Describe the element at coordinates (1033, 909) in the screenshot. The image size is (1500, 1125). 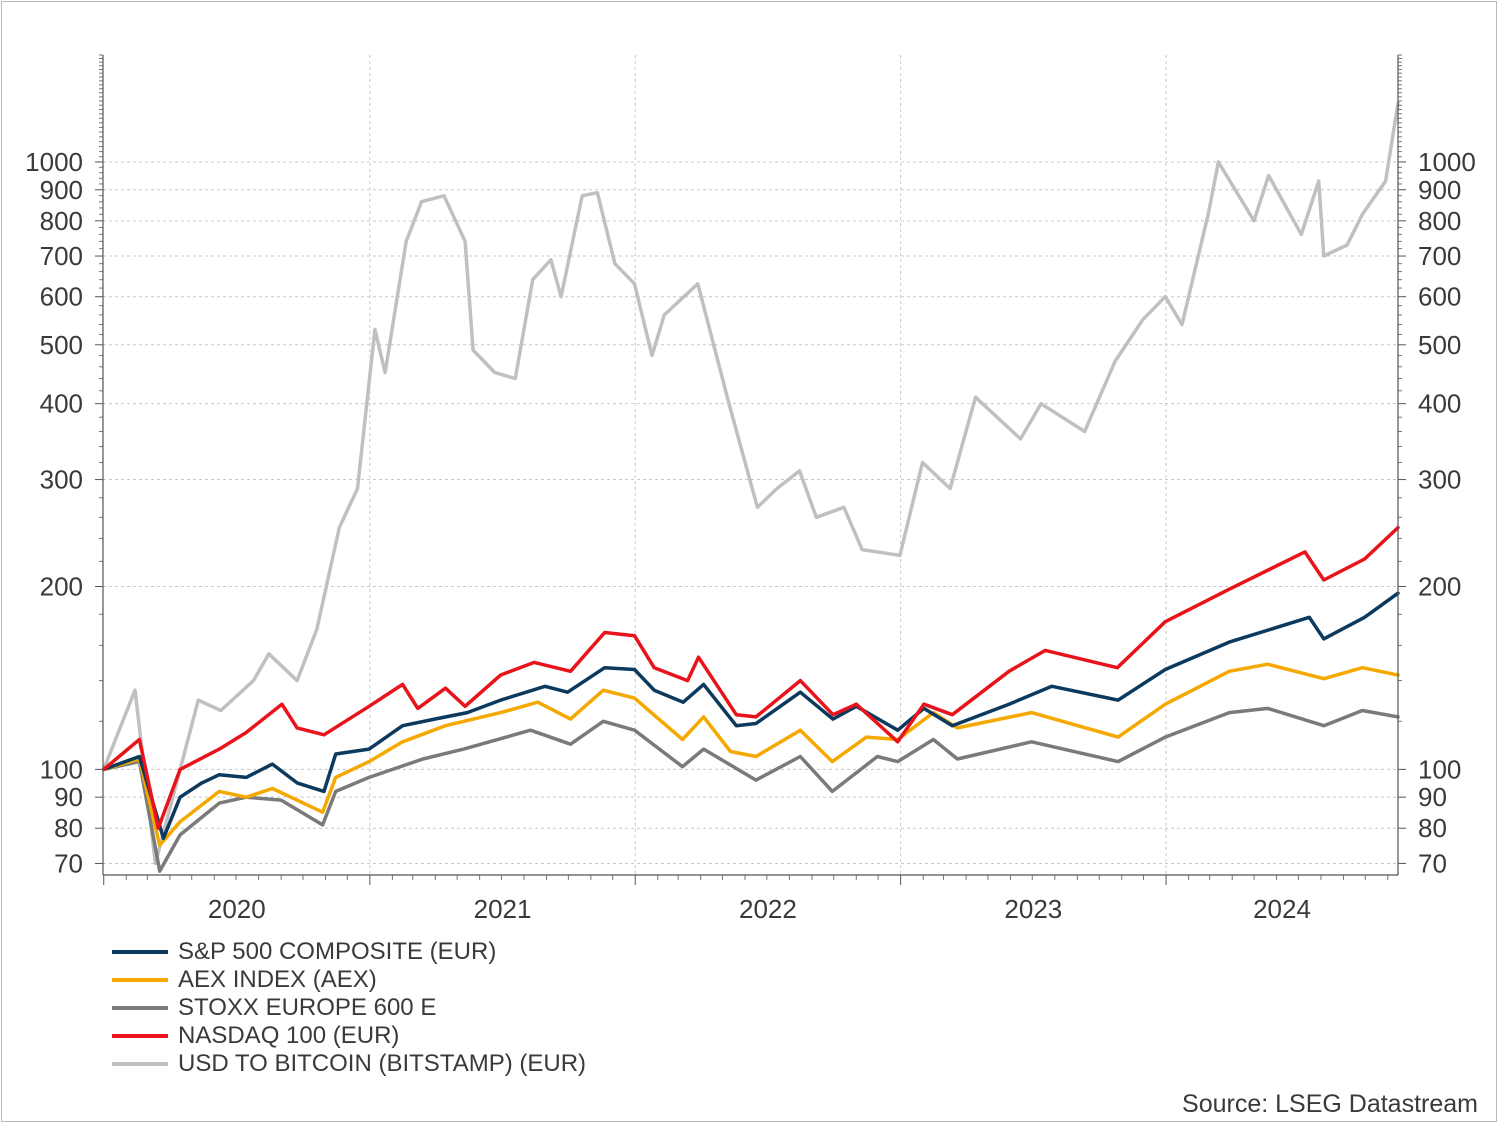
I see `x-tick-label-2023: 2023` at that location.